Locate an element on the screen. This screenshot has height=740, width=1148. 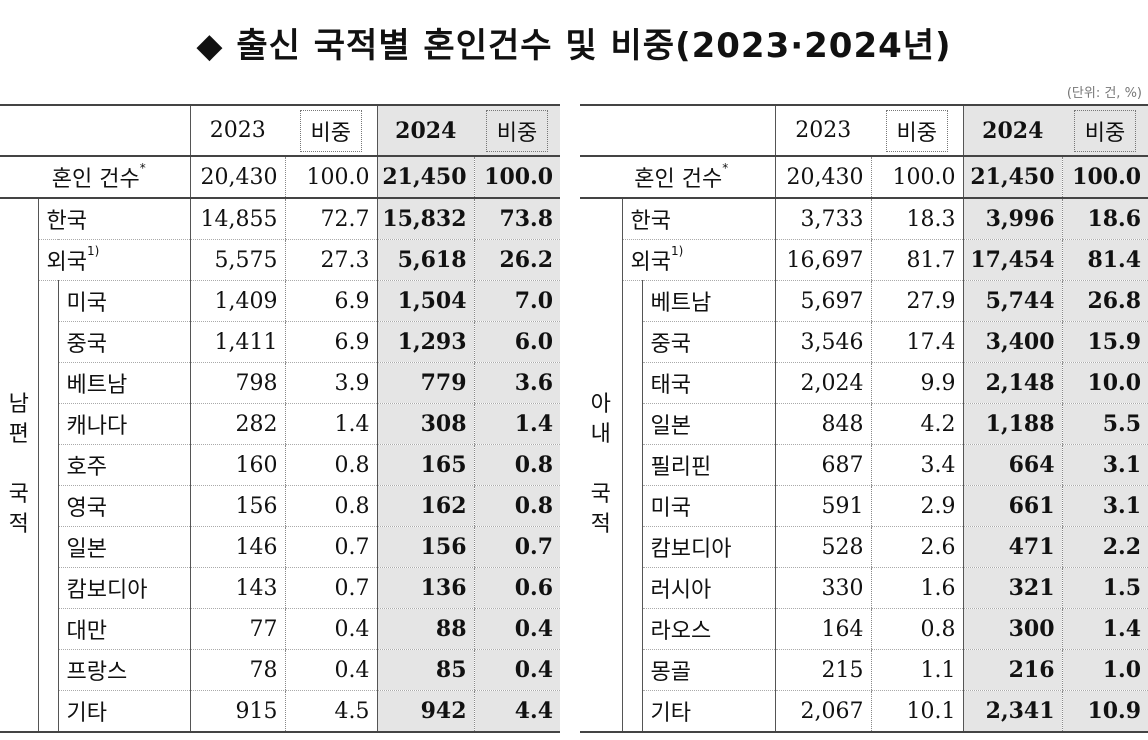
group-label-char: 아 is located at coordinates (600, 404).